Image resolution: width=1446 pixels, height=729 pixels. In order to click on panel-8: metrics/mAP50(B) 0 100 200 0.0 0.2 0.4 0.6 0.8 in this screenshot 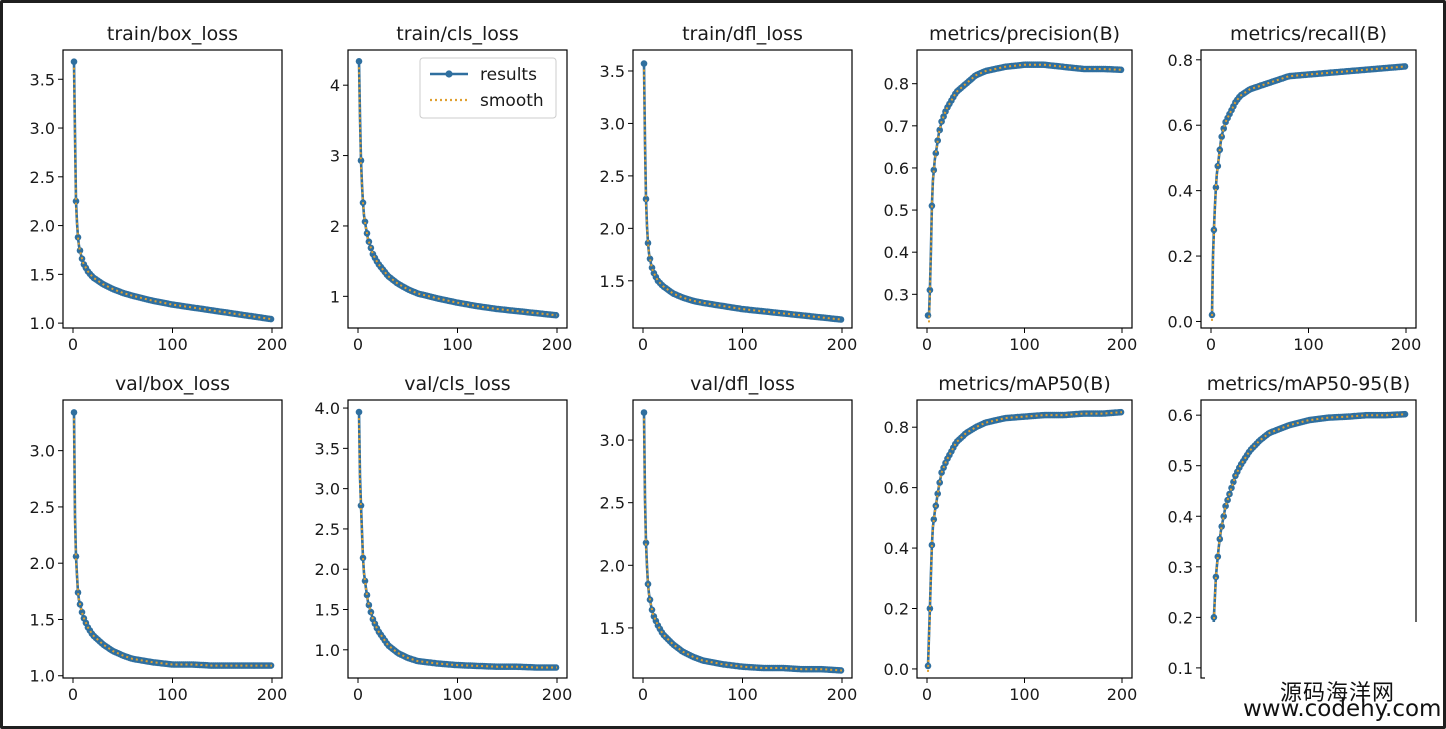, I will do `click(1011, 538)`.